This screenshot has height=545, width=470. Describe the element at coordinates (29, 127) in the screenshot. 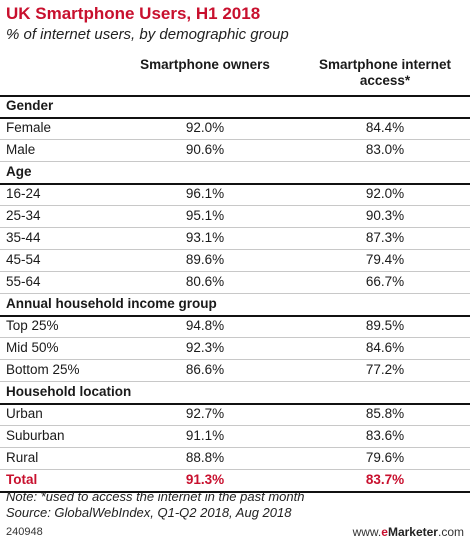

I see `table-row-label: Female` at that location.